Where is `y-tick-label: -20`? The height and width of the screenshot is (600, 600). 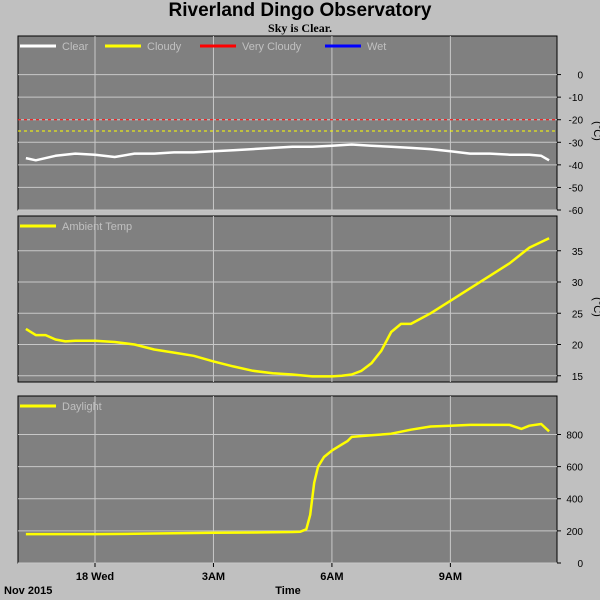
y-tick-label: -20 is located at coordinates (576, 121).